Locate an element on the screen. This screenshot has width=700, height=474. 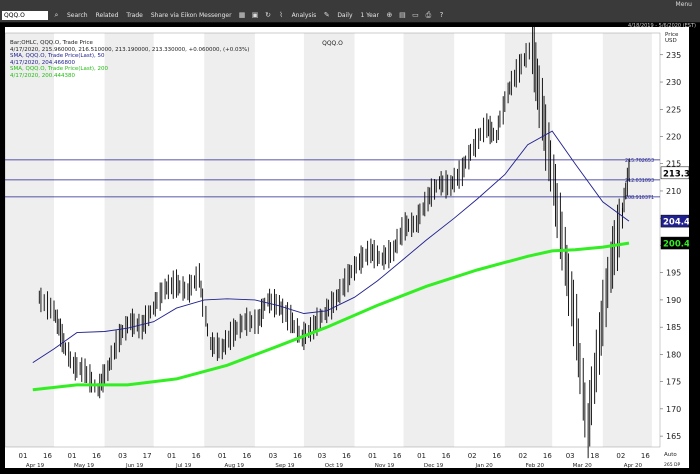
y-tick-label: 235 is located at coordinates (673, 55).